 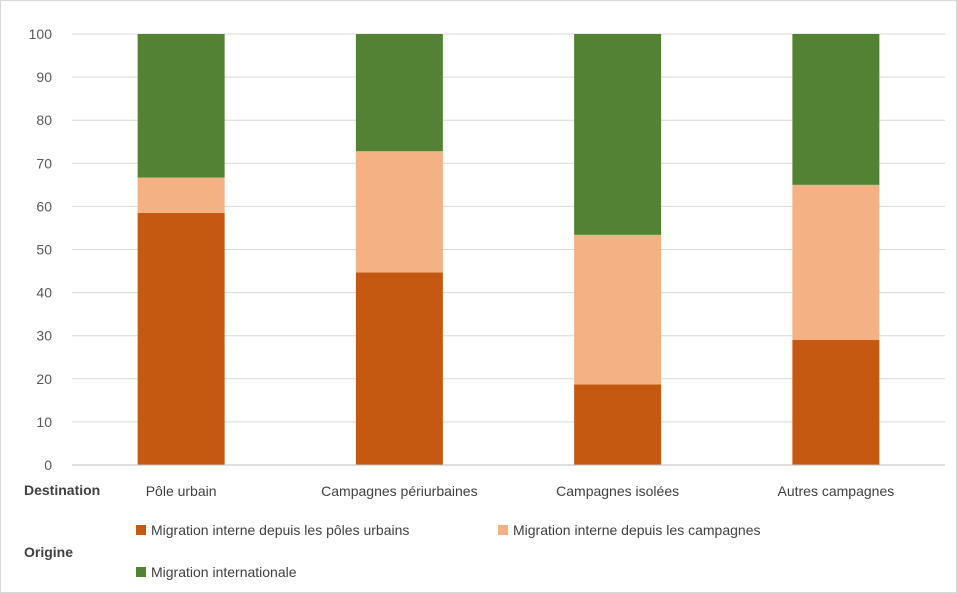 What do you see at coordinates (44, 250) in the screenshot?
I see `y-tick-label: 50` at bounding box center [44, 250].